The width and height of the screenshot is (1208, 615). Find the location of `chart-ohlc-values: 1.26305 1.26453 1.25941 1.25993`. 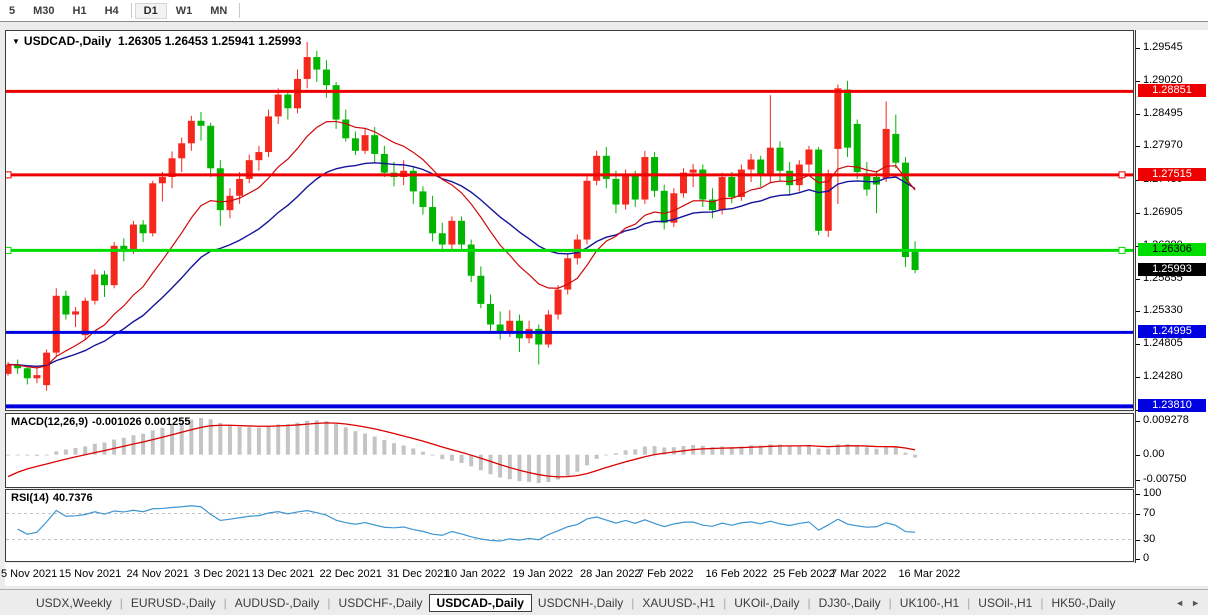

chart-ohlc-values: 1.26305 1.26453 1.25941 1.25993 is located at coordinates (209, 41).